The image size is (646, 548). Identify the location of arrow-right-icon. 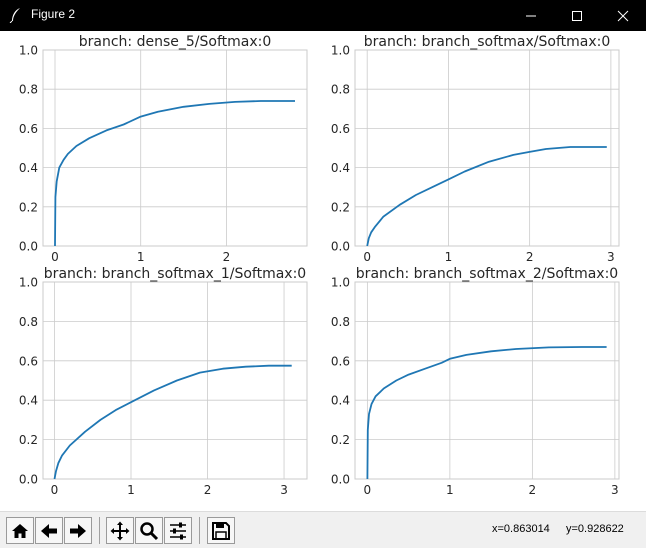
(78, 531).